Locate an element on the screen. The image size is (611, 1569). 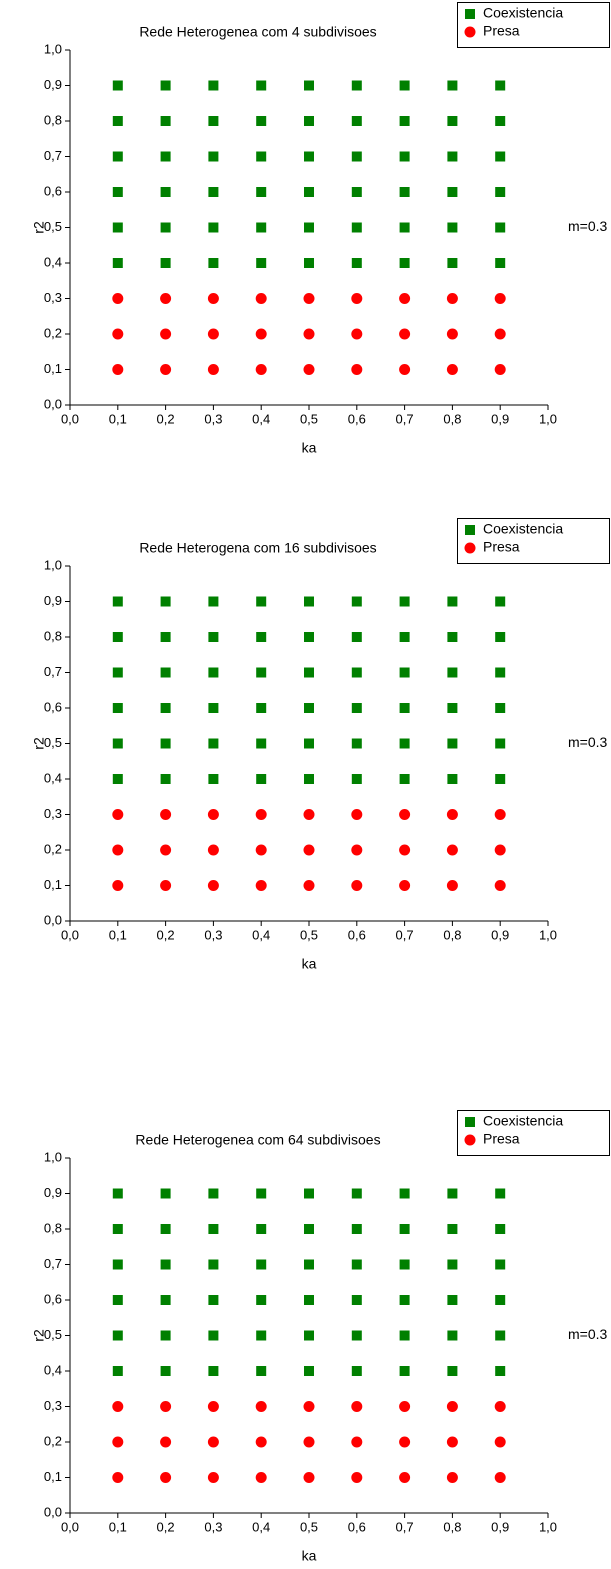
y-tick-label: 0,2 is located at coordinates (53, 1440).